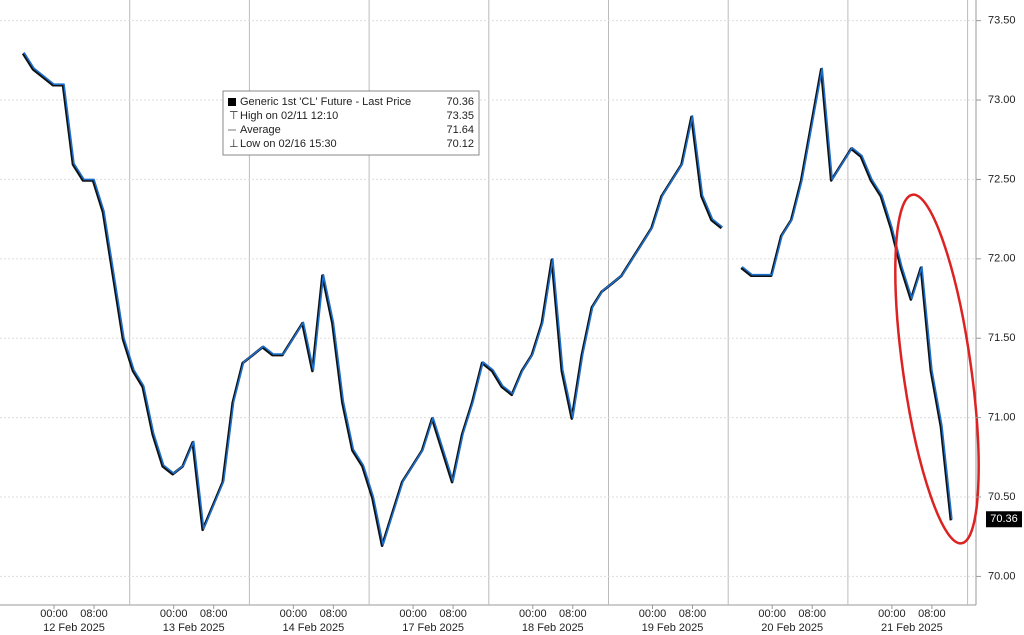  I want to click on stat-label: High on 02/11 12:10, so click(289, 116).